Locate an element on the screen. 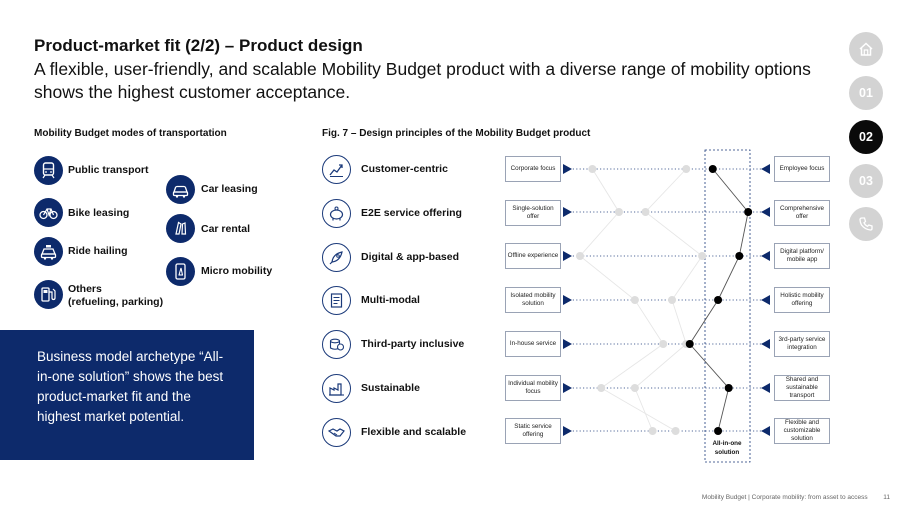 This screenshot has height=518, width=920. document-icon is located at coordinates (336, 300).